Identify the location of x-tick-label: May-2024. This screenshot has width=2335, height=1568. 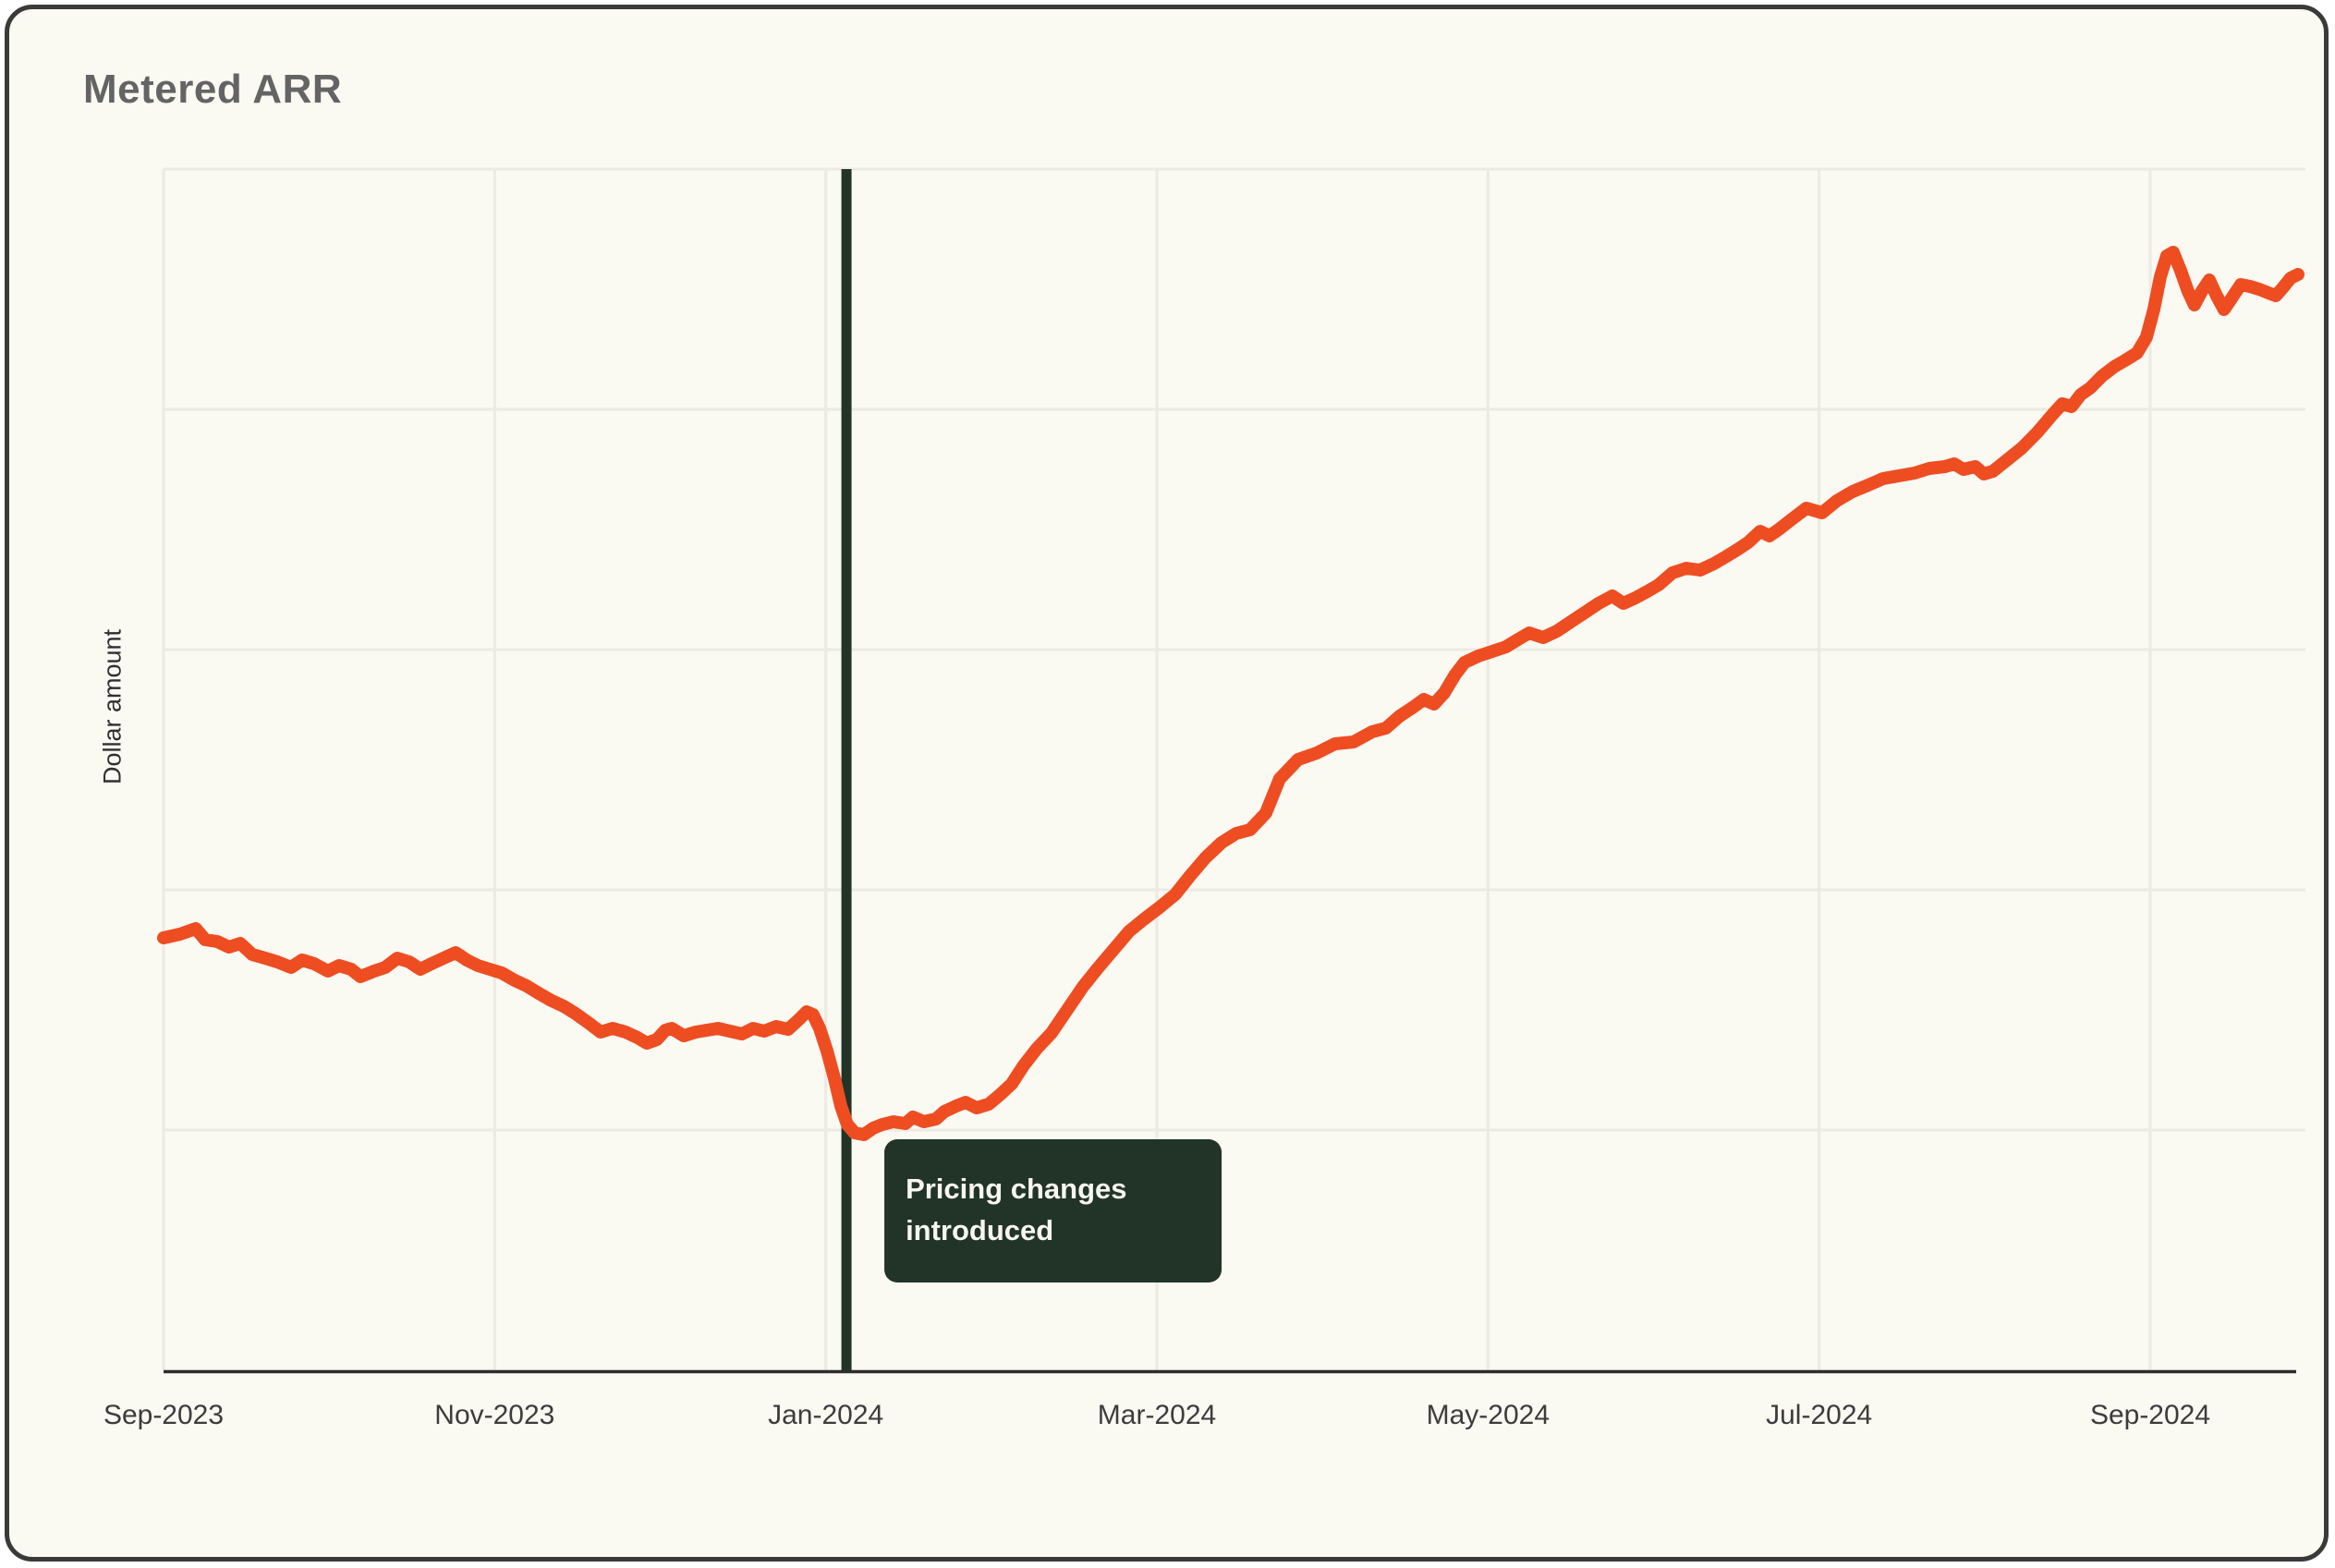
(1488, 1415).